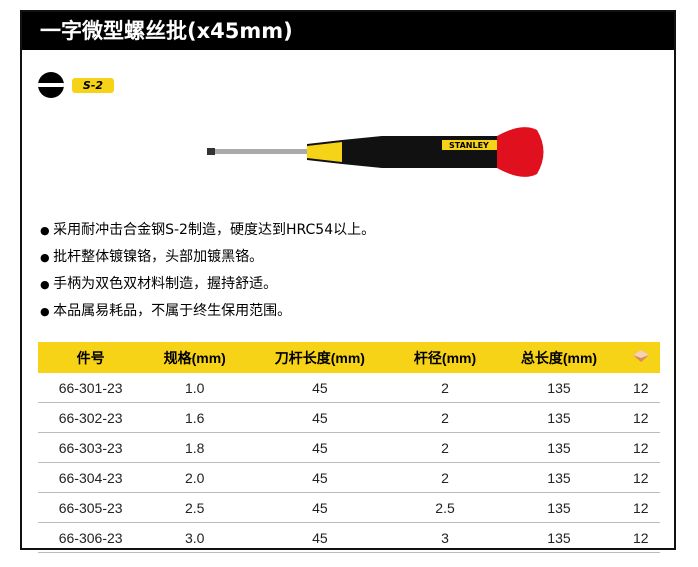 This screenshot has height=567, width=698. I want to click on slotted-tip-icon, so click(51, 85).